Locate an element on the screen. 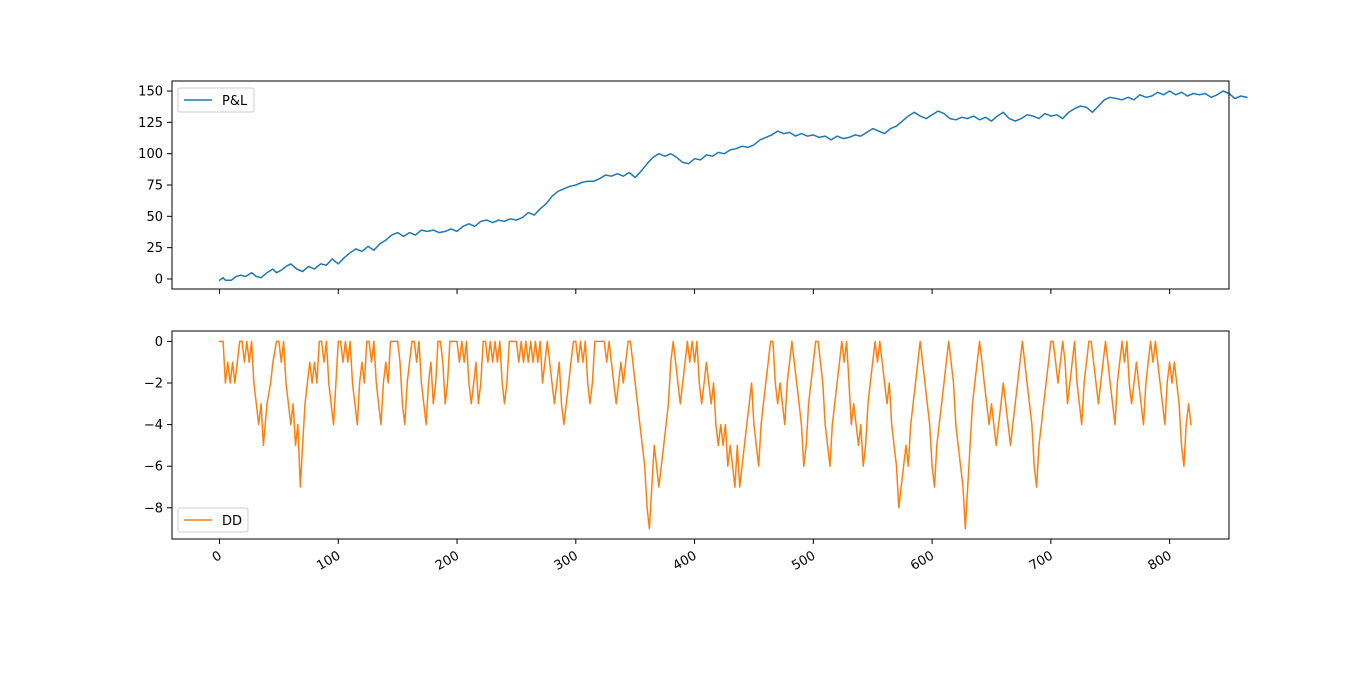 This screenshot has width=1366, height=675. pnl-legend: P&L is located at coordinates (216, 100).